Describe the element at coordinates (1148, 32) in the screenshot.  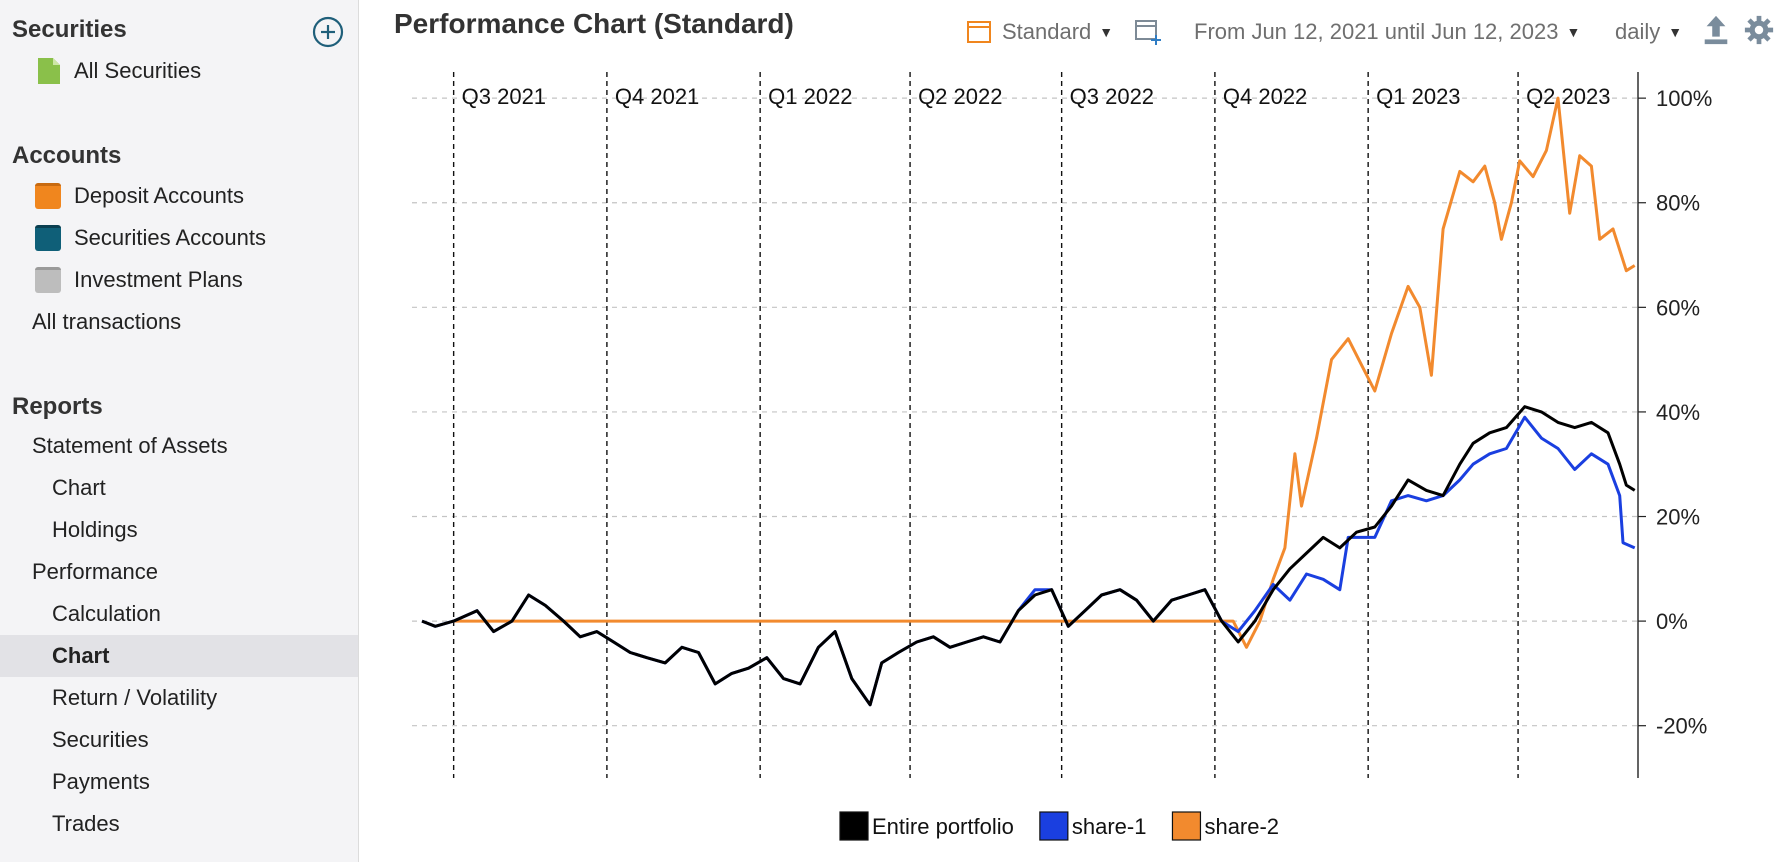
I see `add-window-icon` at that location.